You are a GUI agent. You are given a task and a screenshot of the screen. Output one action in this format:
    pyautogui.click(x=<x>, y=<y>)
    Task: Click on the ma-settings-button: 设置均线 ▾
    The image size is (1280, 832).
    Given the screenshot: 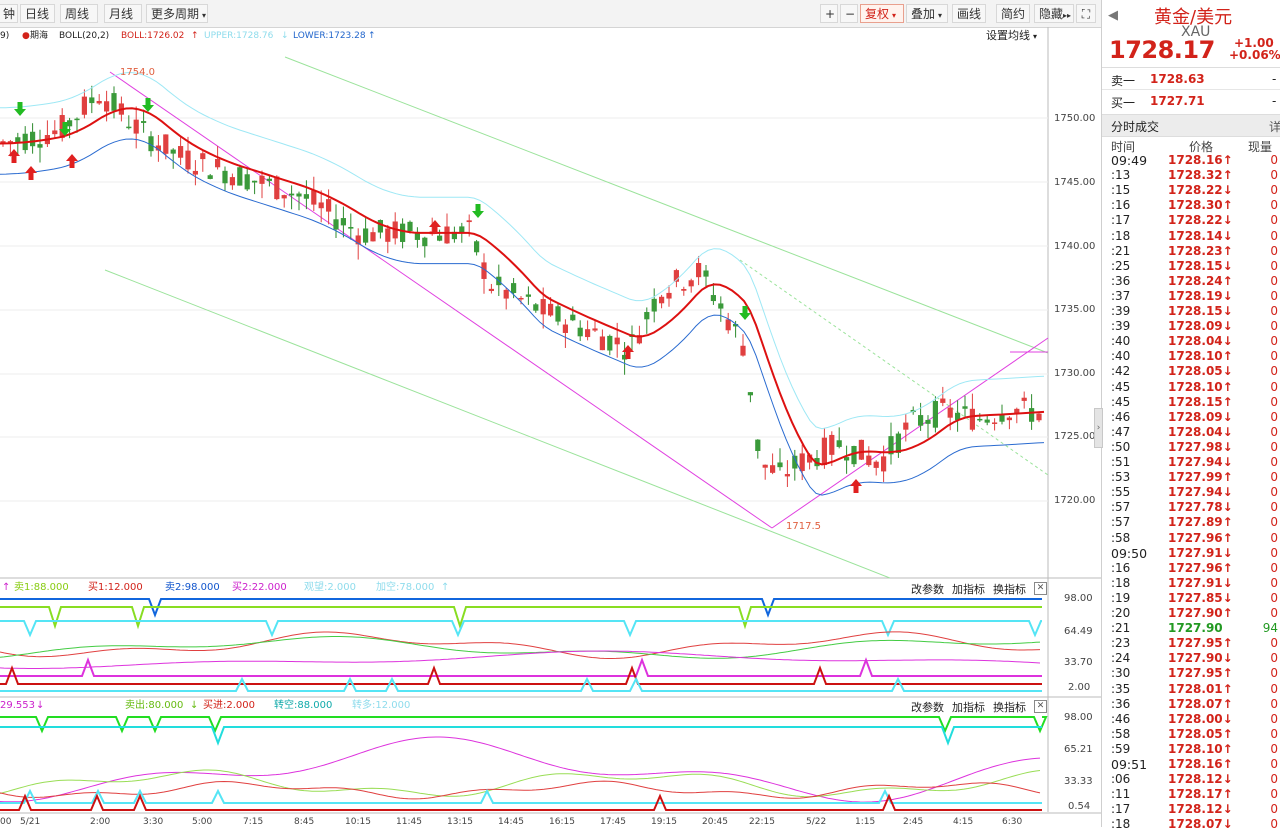 What is the action you would take?
    pyautogui.click(x=1011, y=36)
    